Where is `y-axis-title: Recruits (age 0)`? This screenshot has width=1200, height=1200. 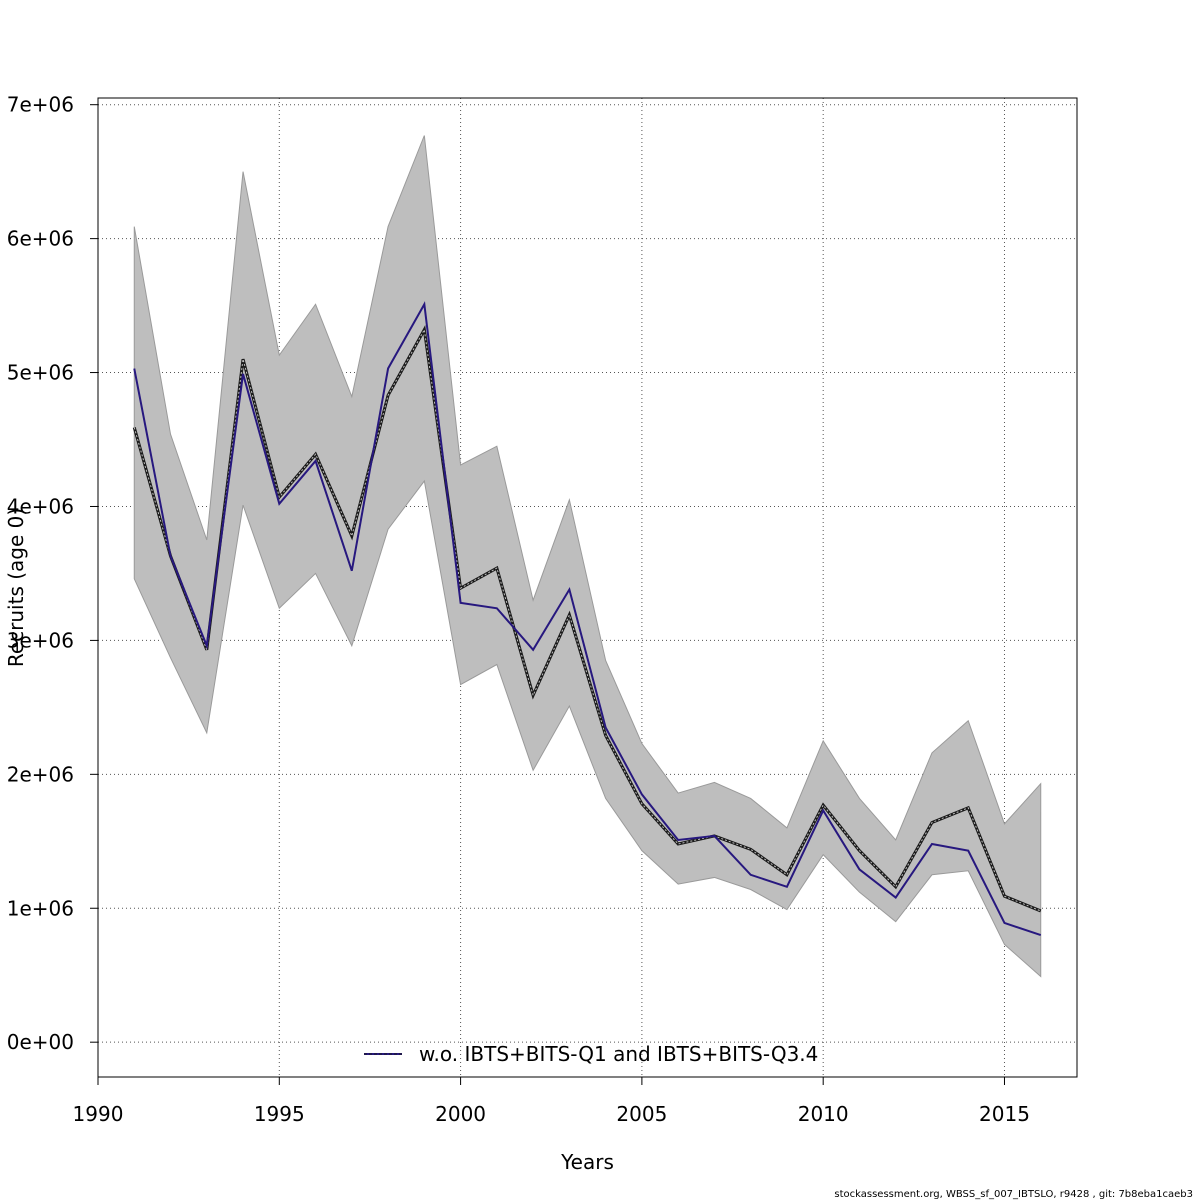 y-axis-title: Recruits (age 0) is located at coordinates (16, 587).